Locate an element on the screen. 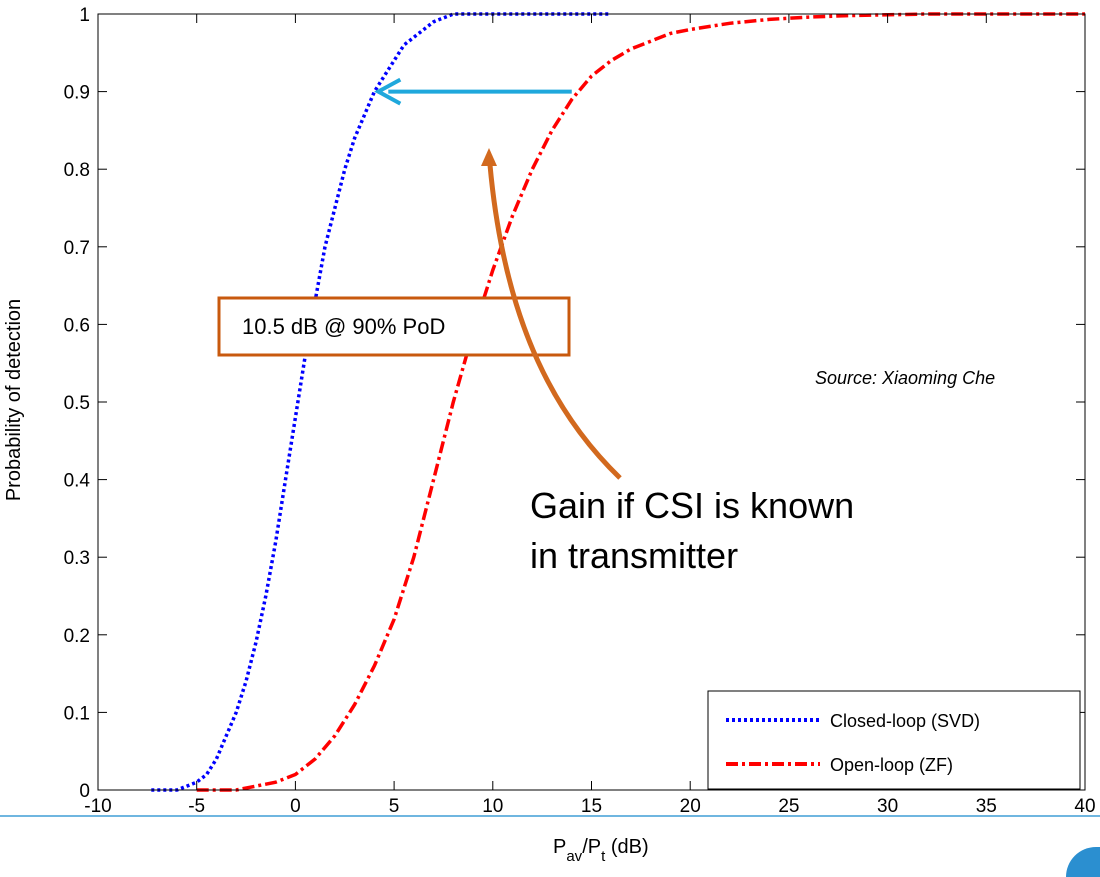 The width and height of the screenshot is (1100, 877). pod-gain-box is located at coordinates (394, 326).